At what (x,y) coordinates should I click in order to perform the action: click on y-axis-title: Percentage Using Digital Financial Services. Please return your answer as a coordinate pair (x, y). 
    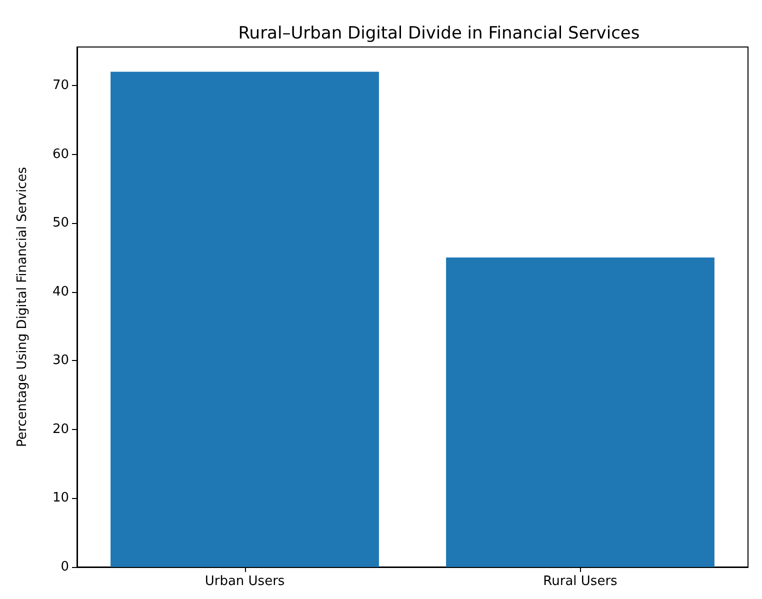
    Looking at the image, I should click on (22, 306).